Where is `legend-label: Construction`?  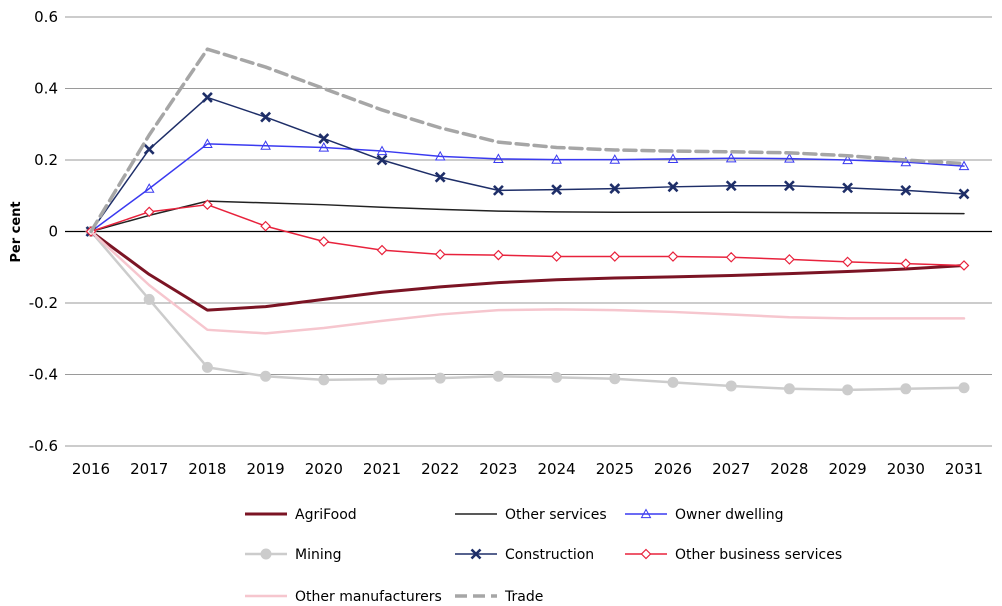
legend-label: Construction is located at coordinates (549, 555).